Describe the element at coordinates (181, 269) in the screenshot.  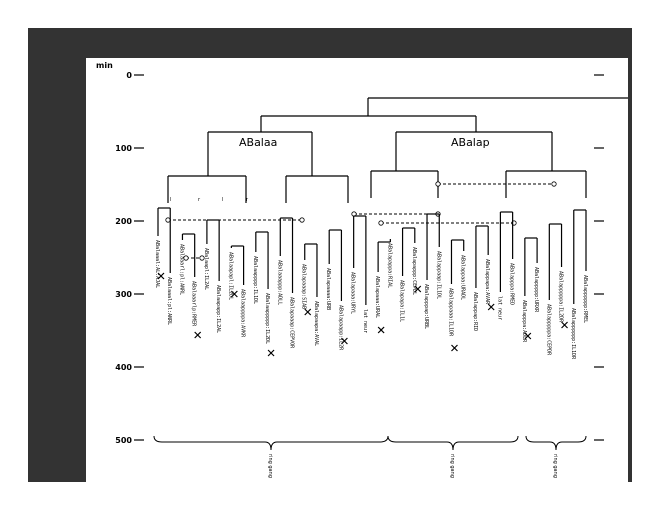
I see `cell-name-label: ABalaaarl:pl:ANRL` at that location.